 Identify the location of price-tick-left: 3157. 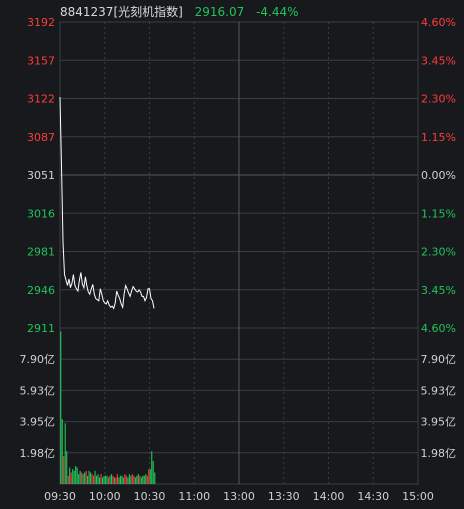
(41, 60).